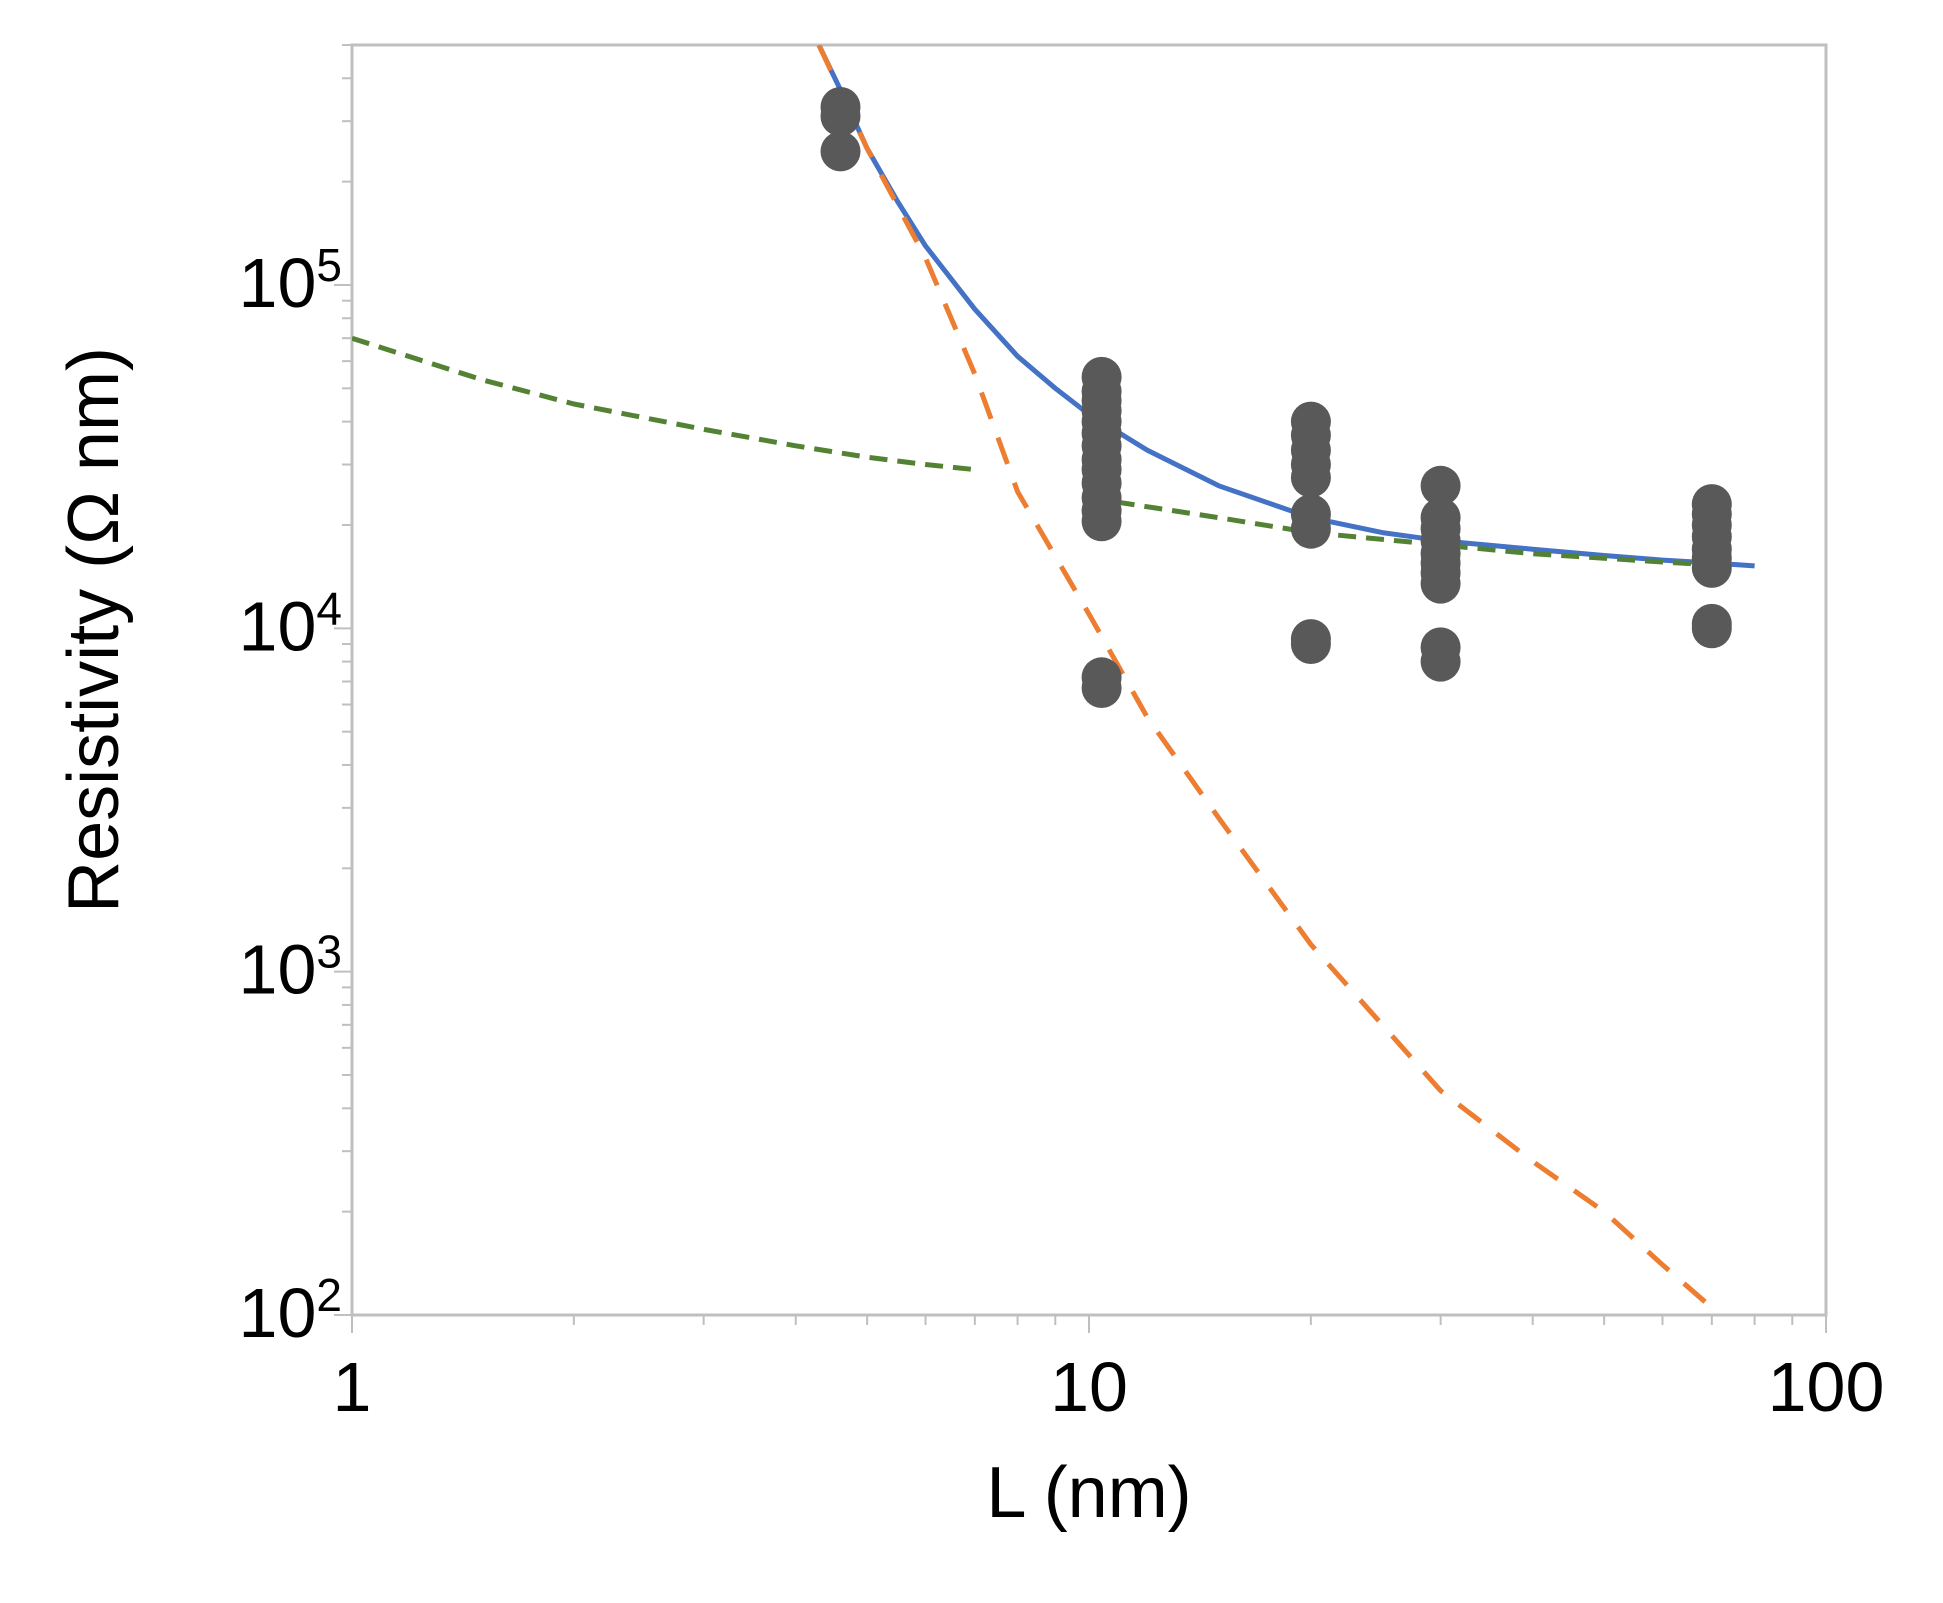  What do you see at coordinates (664, 404) in the screenshot?
I see `series-line-long-length-component-left-` at bounding box center [664, 404].